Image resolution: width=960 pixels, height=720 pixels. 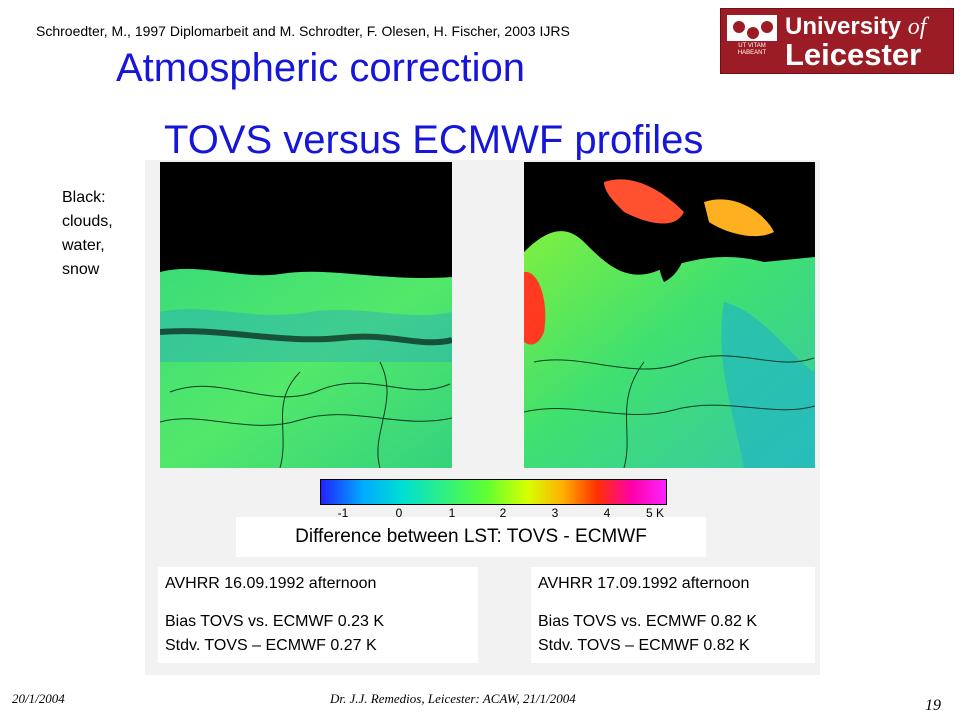 I want to click on lst-difference-map-left, so click(x=306, y=315).